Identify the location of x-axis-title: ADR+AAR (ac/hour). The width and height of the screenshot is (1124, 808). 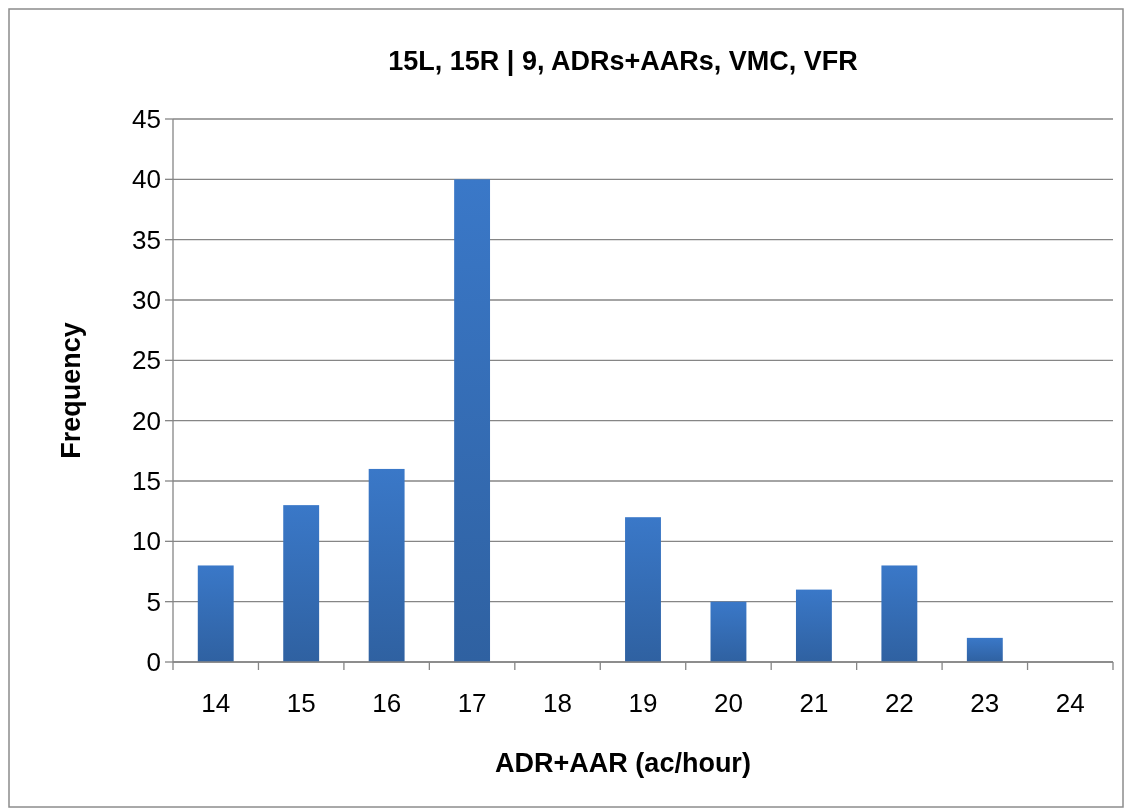
(623, 763).